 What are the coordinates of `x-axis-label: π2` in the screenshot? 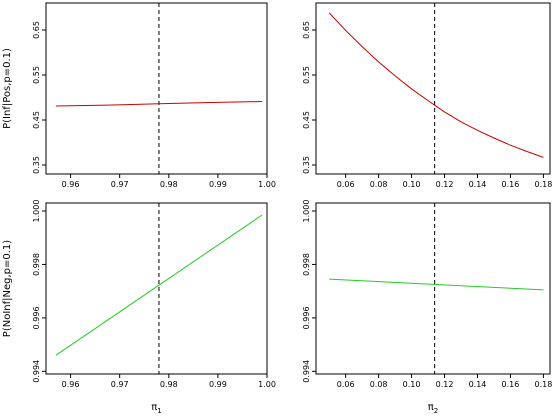 It's located at (433, 408).